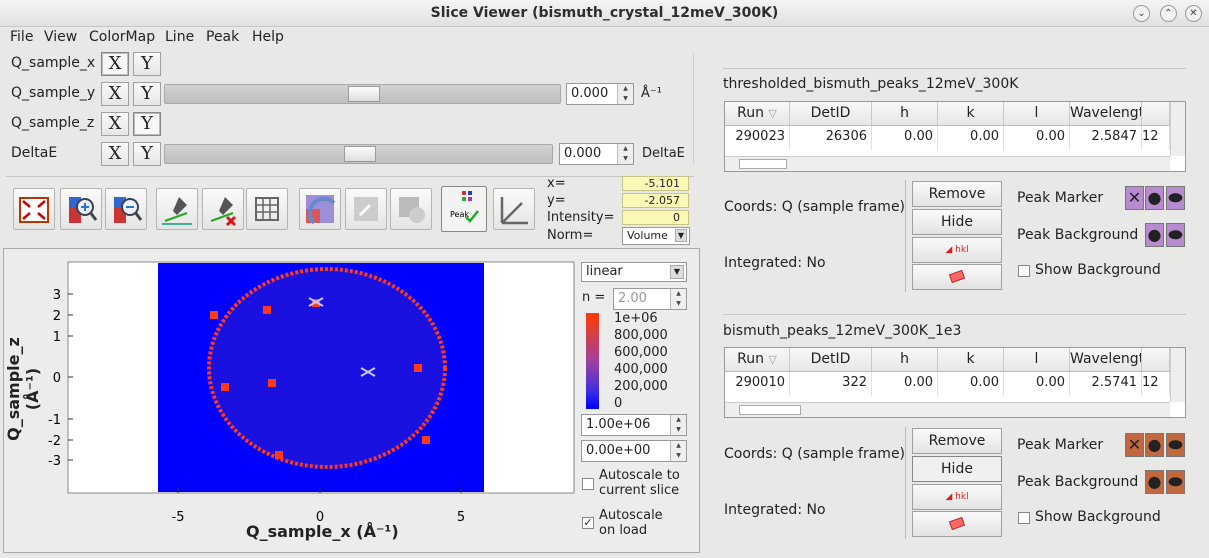 The image size is (1209, 558). What do you see at coordinates (122, 37) in the screenshot?
I see `menu-colormap: ColorMap` at bounding box center [122, 37].